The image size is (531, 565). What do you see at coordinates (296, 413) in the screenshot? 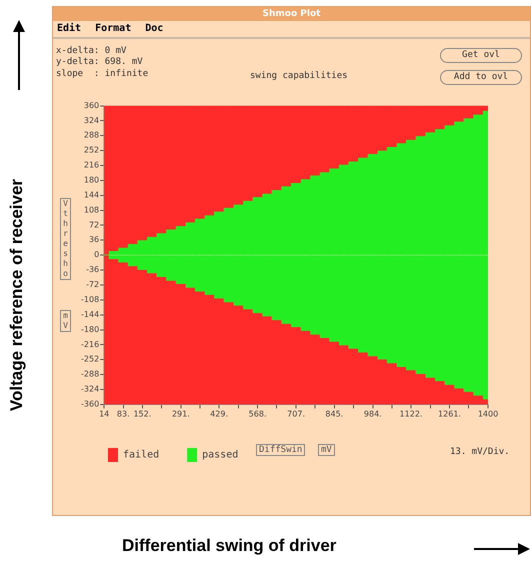
I see `x-tick-label: 707.` at bounding box center [296, 413].